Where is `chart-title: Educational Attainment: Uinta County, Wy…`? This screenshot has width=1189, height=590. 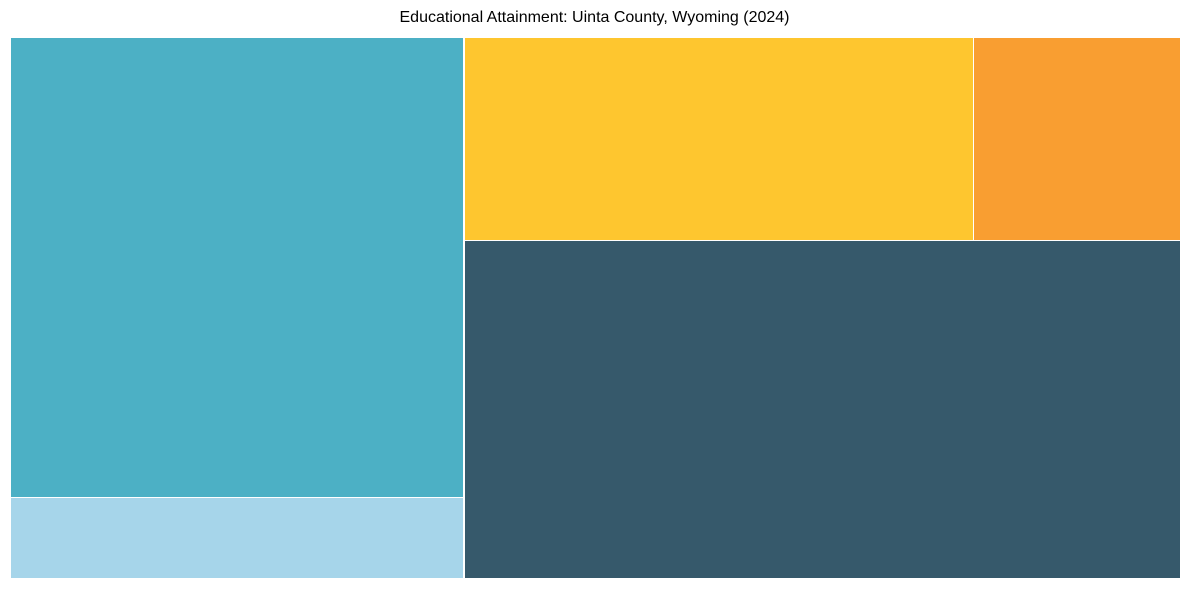
chart-title: Educational Attainment: Uinta County, Wy… is located at coordinates (594, 17).